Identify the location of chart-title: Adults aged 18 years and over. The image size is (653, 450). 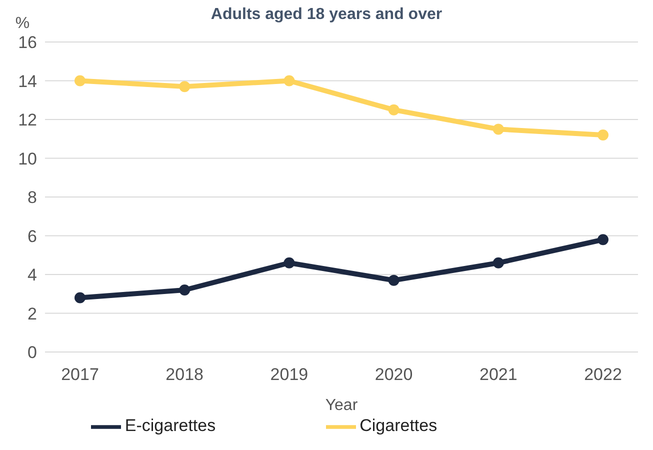
(326, 14).